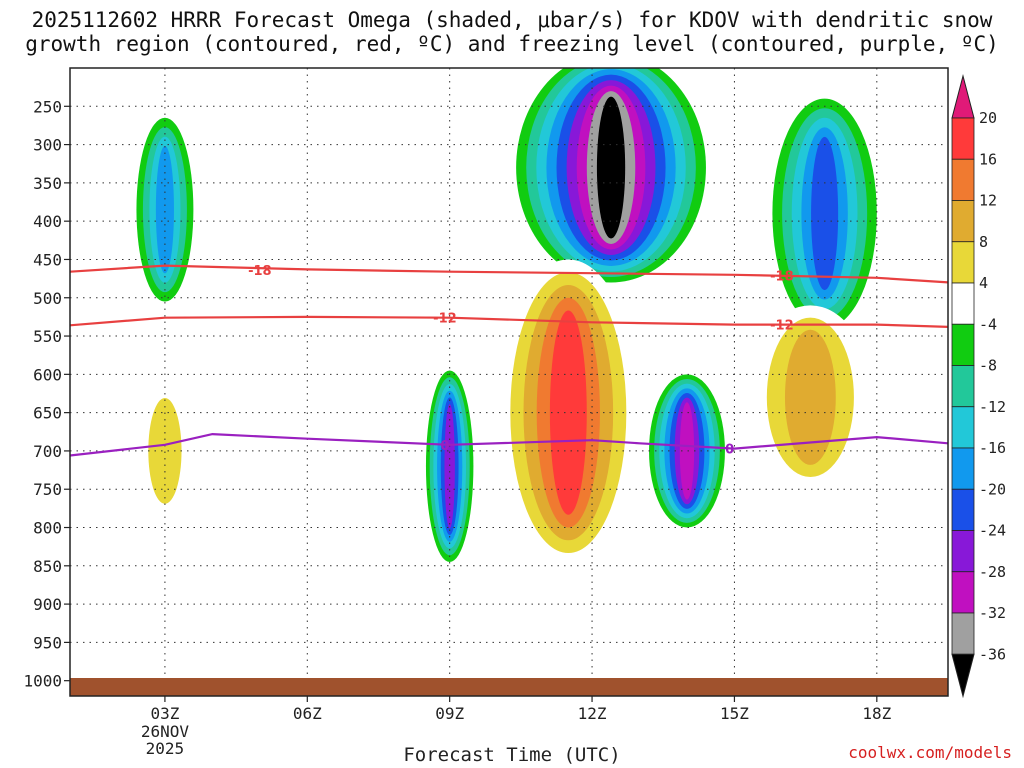 This screenshot has height=768, width=1024. Describe the element at coordinates (164, 713) in the screenshot. I see `x-tick-label: 03Z` at that location.